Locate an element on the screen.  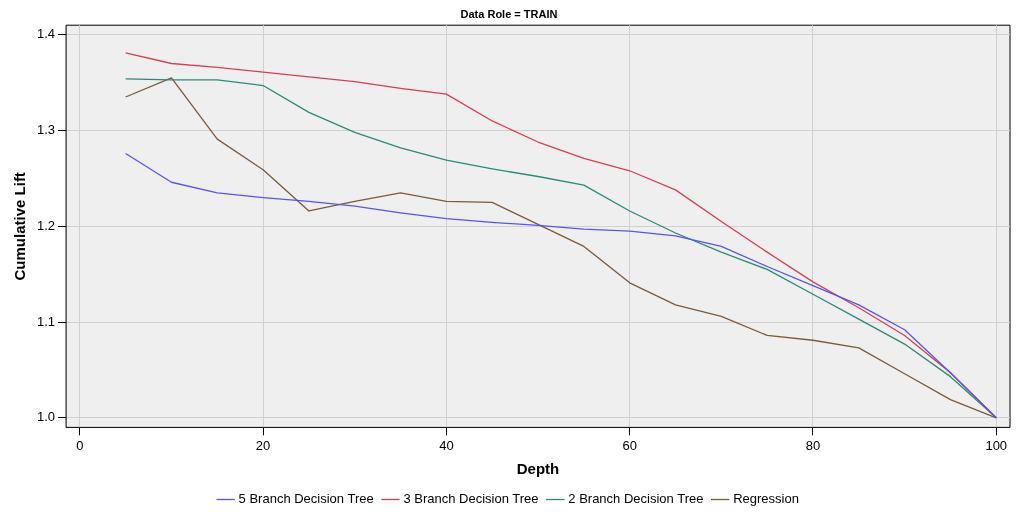
y-tick-label: 1.3 is located at coordinates (46, 130).